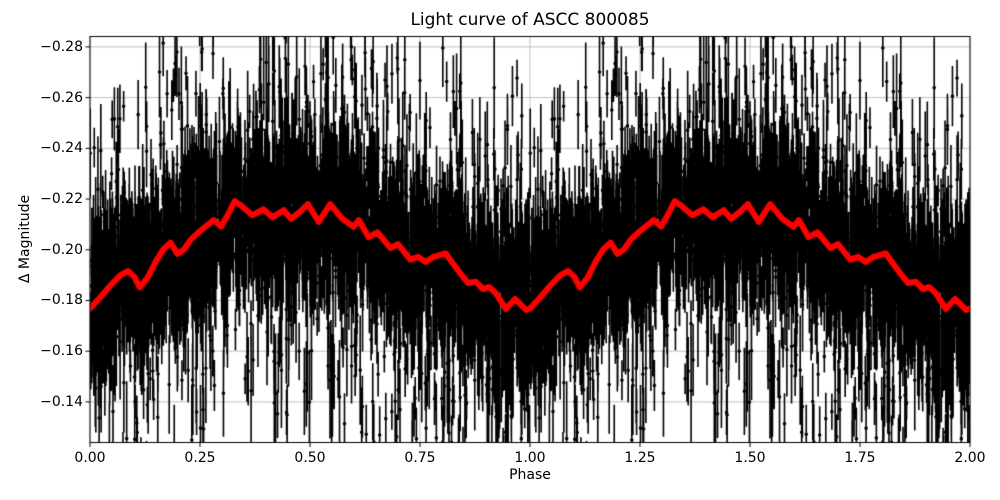  Describe the element at coordinates (860, 458) in the screenshot. I see `x-tick-label: 1.75` at that location.